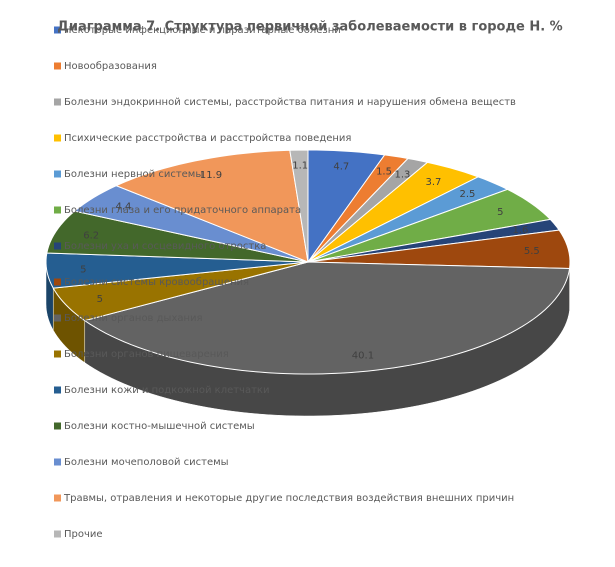 The height and width of the screenshot is (567, 615). What do you see at coordinates (467, 194) in the screenshot?
I see `data-label: 2.5` at bounding box center [467, 194].